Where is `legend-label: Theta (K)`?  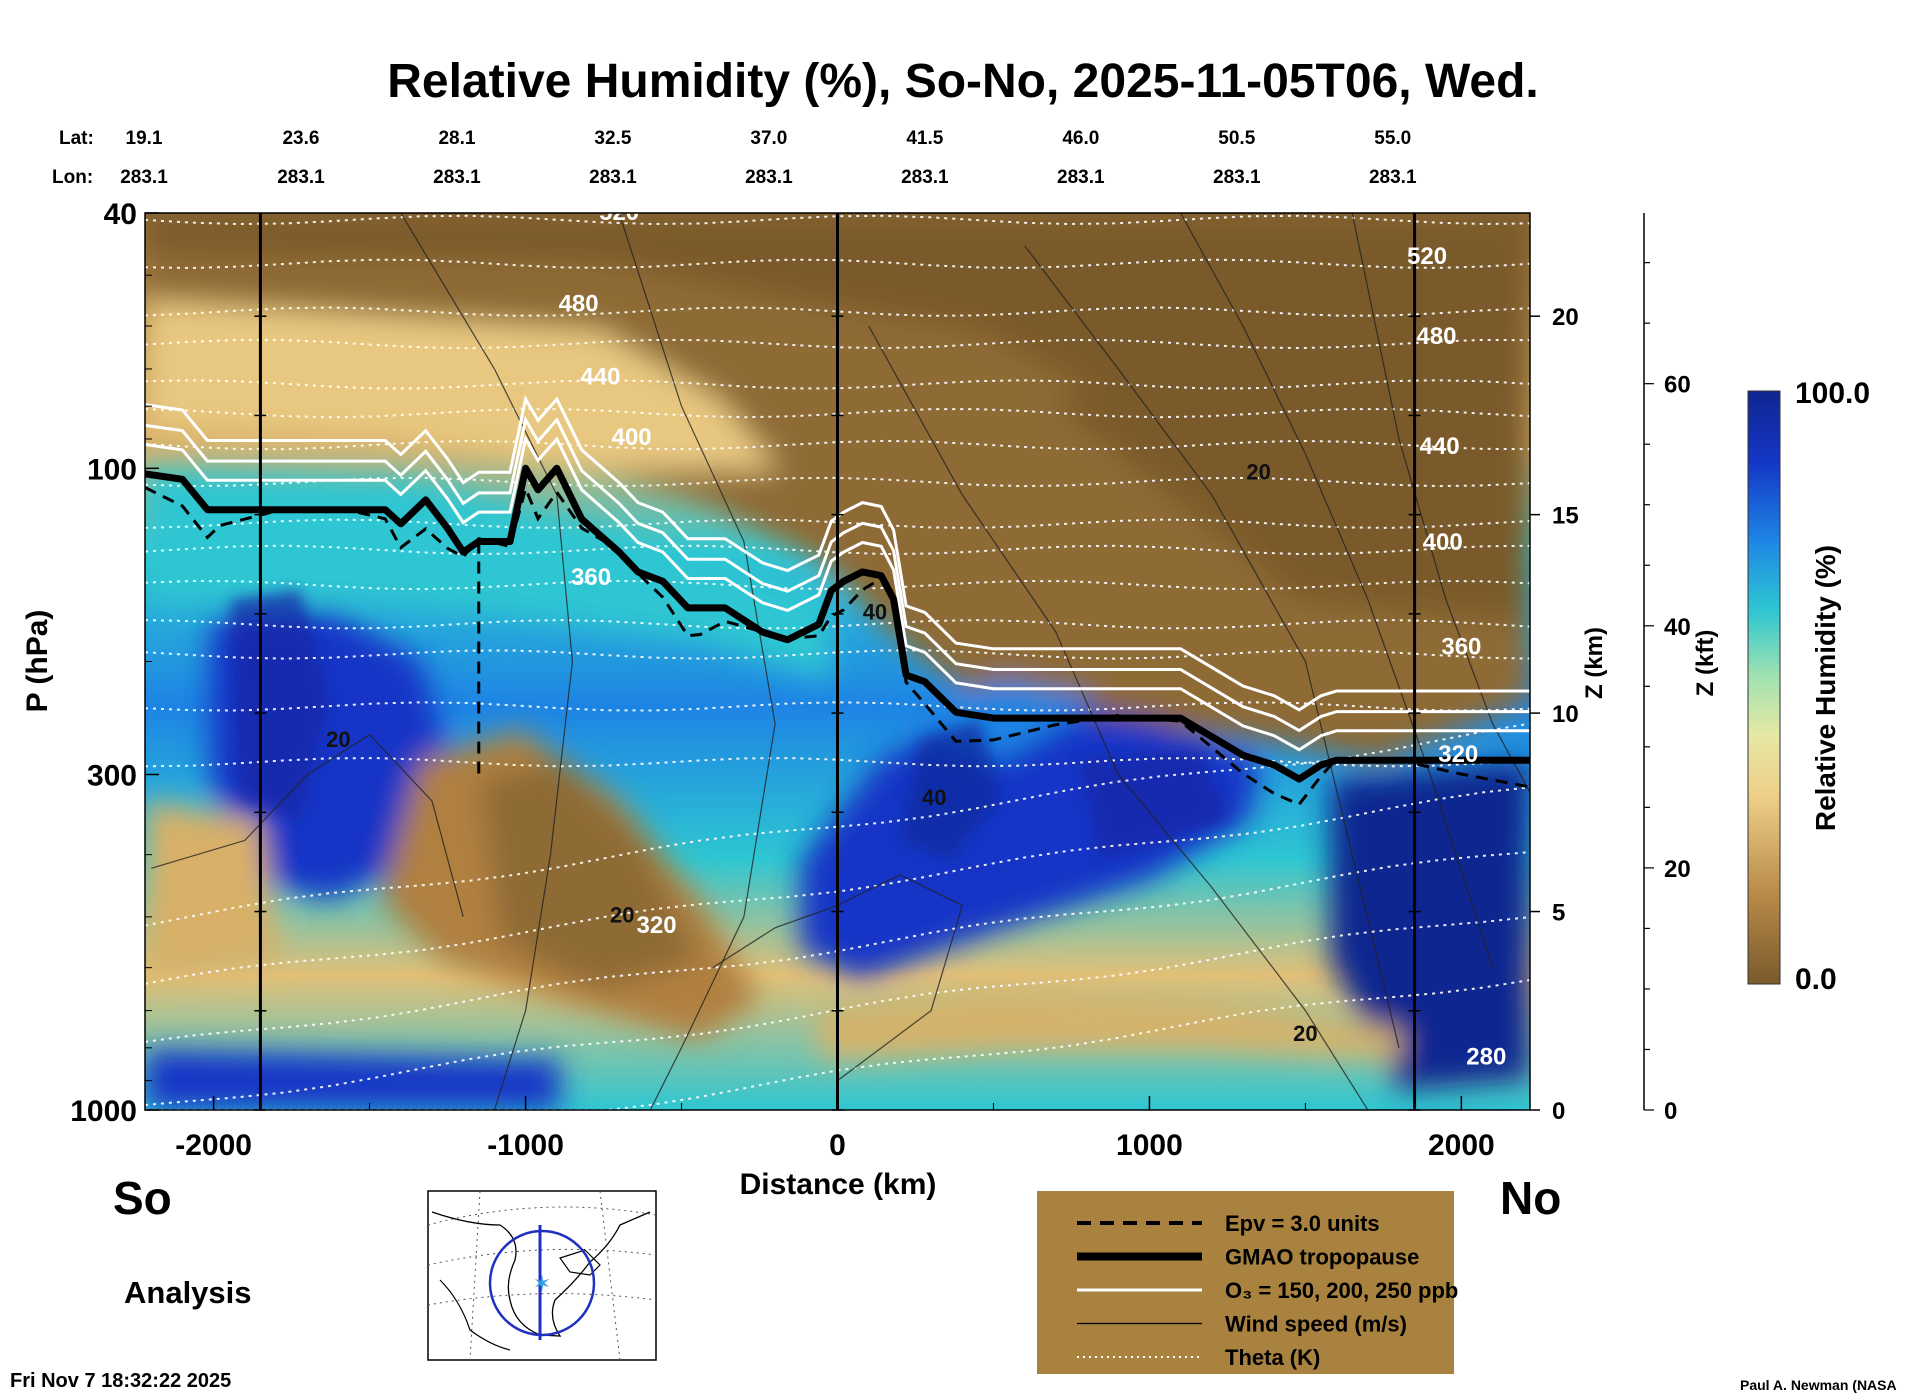
legend-label: Theta (K) is located at coordinates (1272, 1357).